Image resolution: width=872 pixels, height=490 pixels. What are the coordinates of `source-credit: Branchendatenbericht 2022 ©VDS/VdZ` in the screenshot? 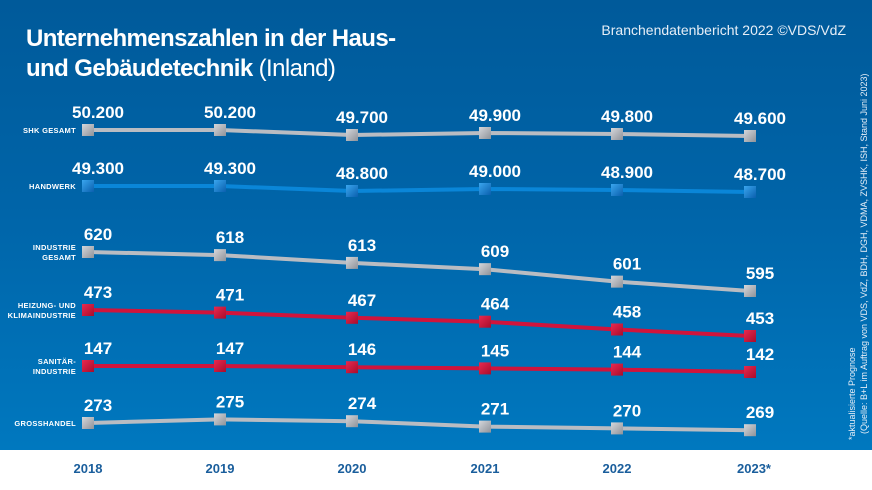 It's located at (723, 30).